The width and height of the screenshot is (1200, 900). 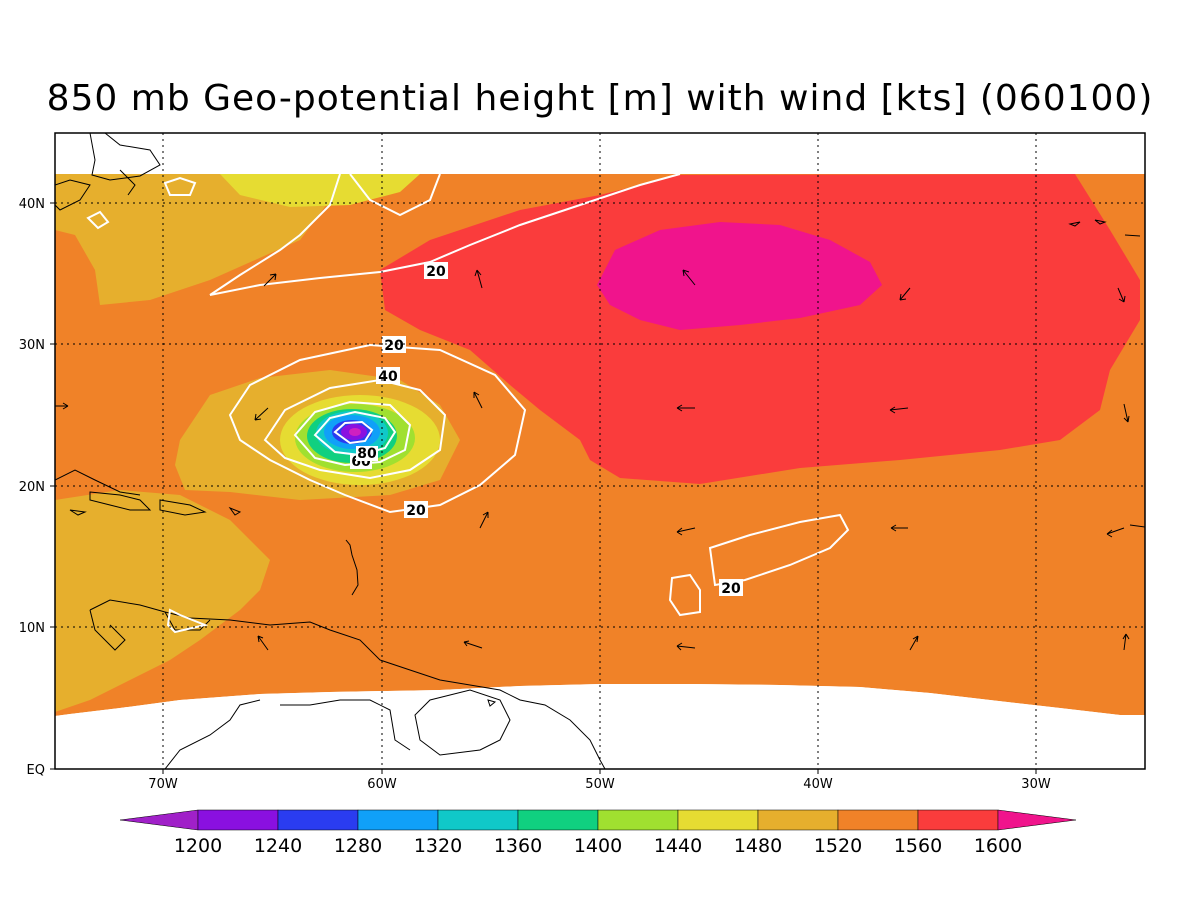 I want to click on colorbar-label: 1240, so click(x=278, y=846).